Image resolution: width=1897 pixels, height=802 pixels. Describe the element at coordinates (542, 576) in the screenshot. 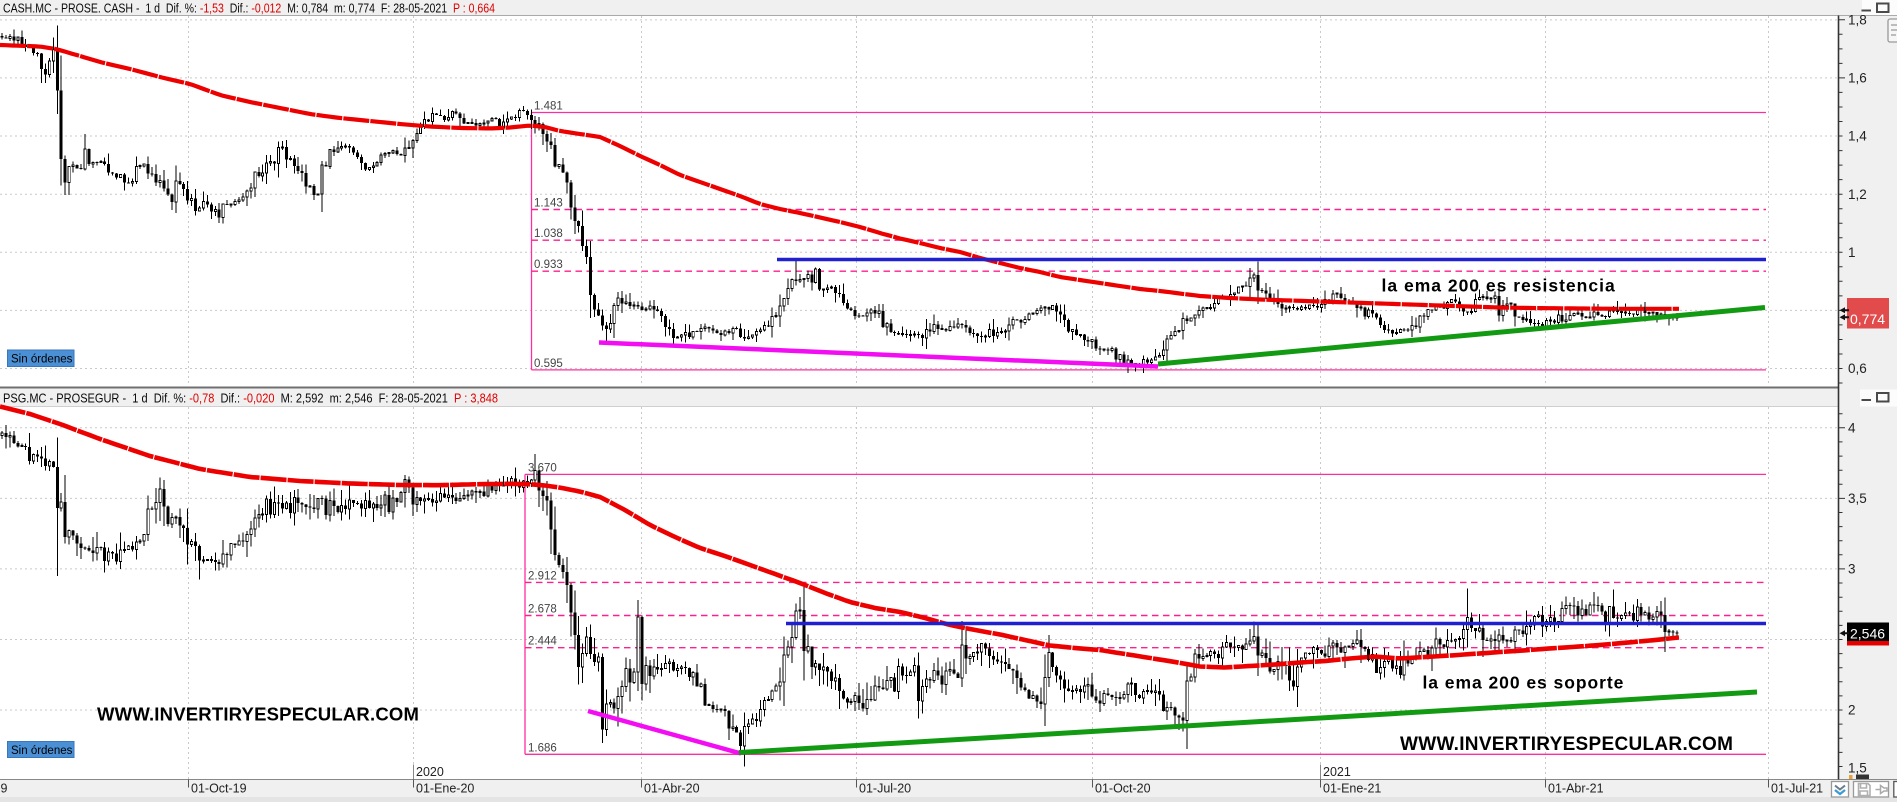

I see `svg-text: 2.912` at that location.